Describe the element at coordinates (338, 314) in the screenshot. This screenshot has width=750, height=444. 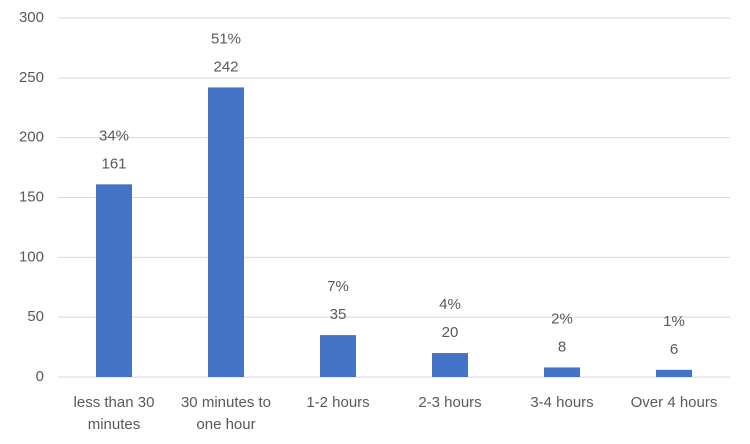
I see `value-label: 35` at that location.